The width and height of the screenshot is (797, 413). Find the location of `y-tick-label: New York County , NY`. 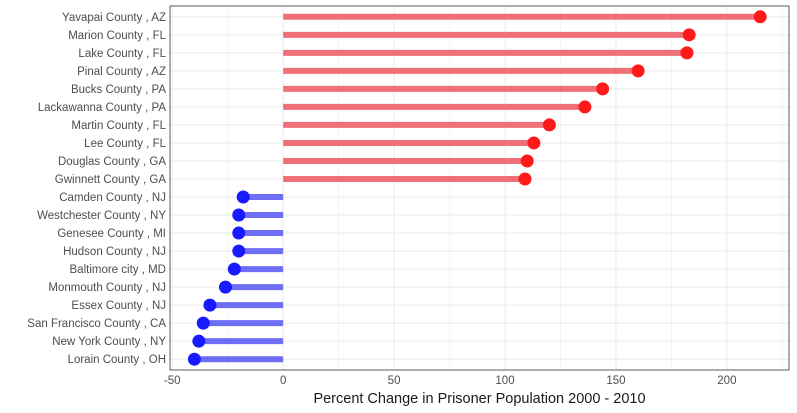

y-tick-label: New York County , NY is located at coordinates (109, 342).